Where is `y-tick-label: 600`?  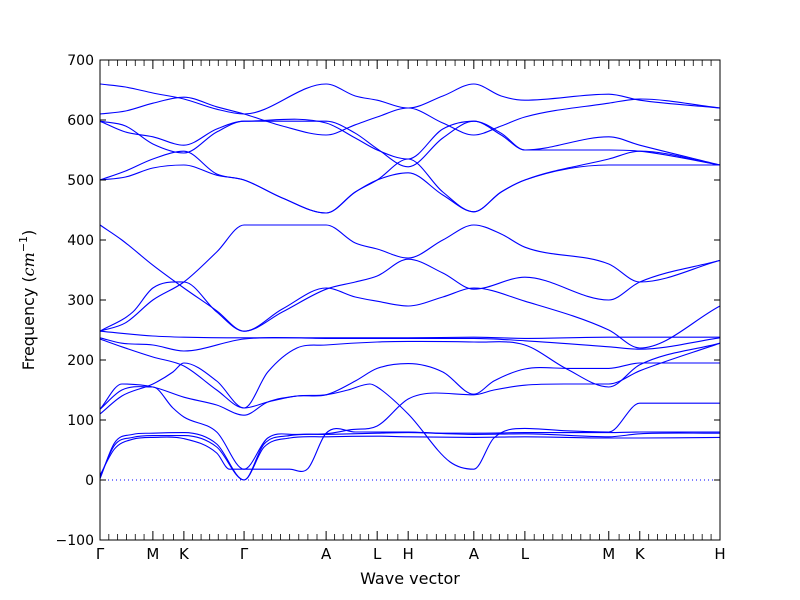 y-tick-label: 600 is located at coordinates (80, 121).